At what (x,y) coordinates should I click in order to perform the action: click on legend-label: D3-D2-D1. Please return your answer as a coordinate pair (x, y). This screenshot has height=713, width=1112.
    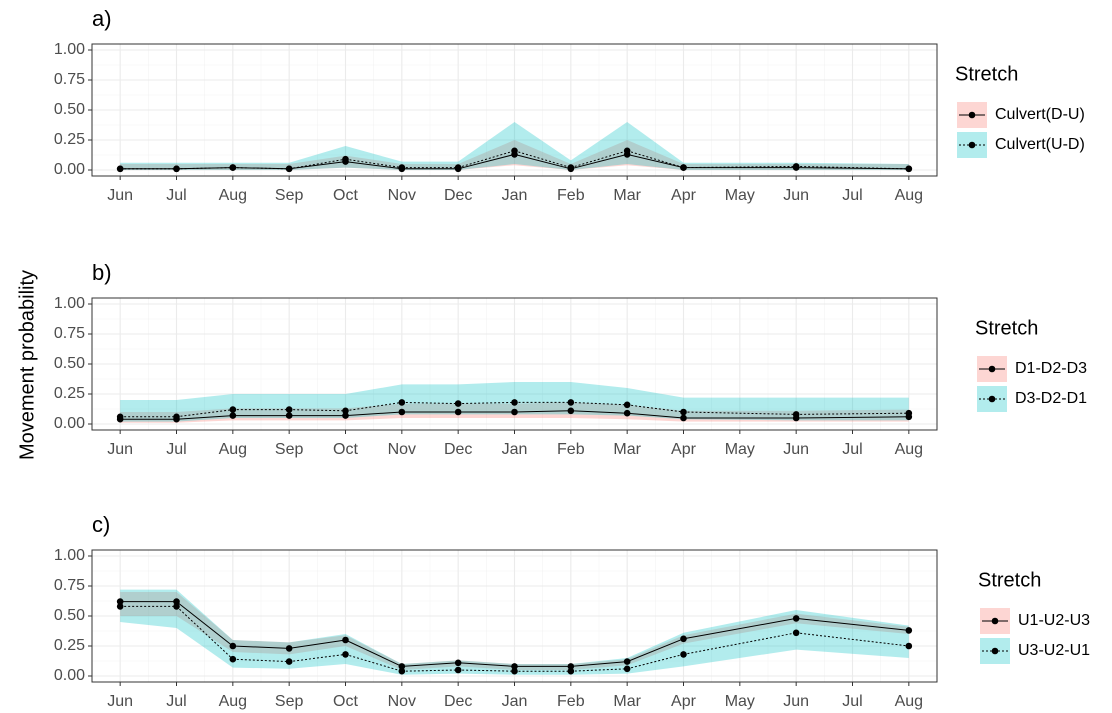
    Looking at the image, I should click on (1051, 398).